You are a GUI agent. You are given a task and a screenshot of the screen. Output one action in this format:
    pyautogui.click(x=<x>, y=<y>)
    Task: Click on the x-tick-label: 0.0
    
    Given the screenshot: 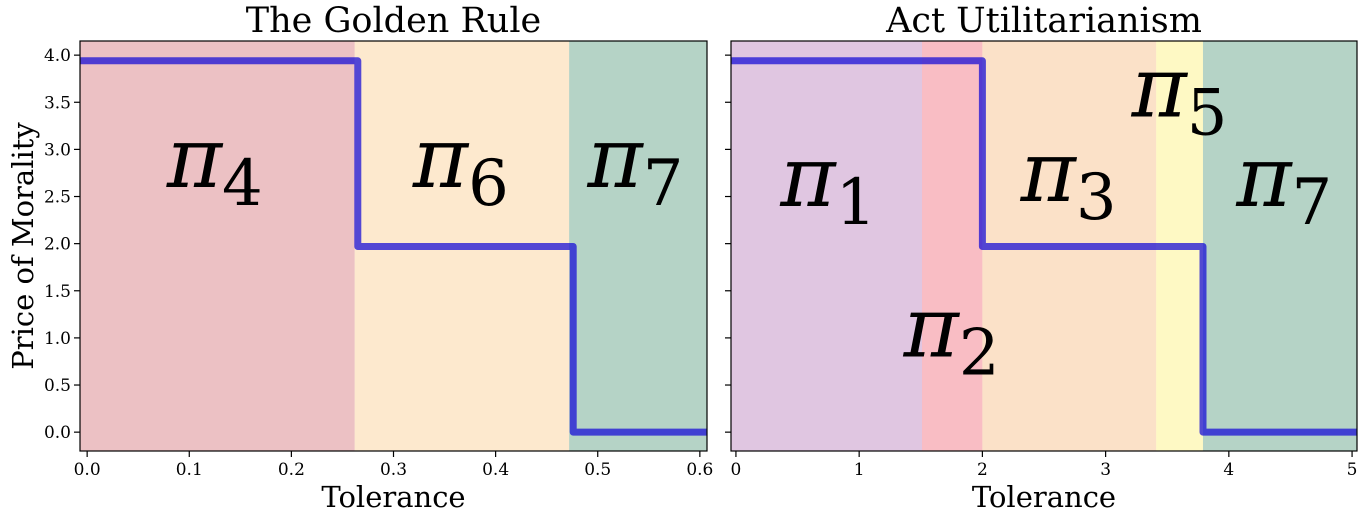 What is the action you would take?
    pyautogui.click(x=87, y=470)
    